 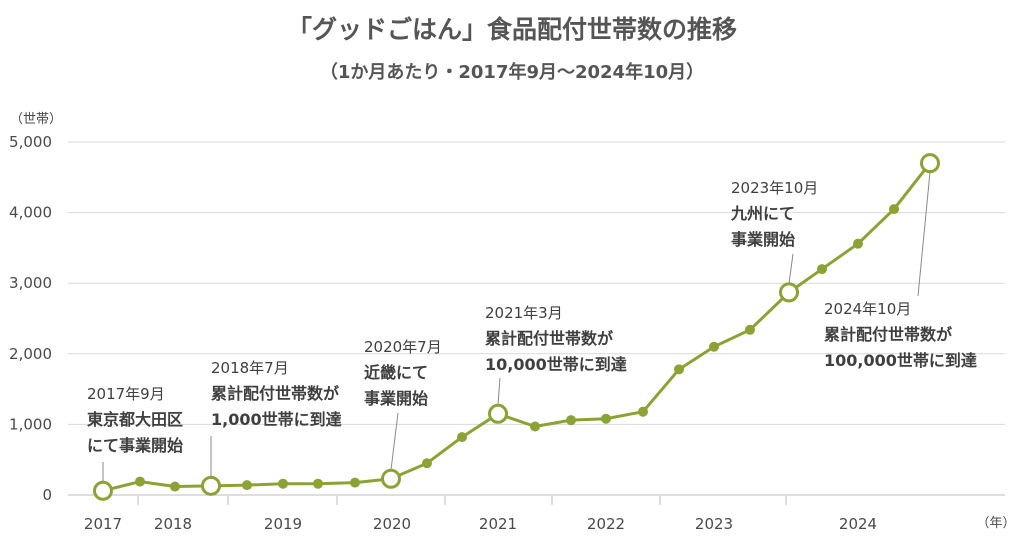 I want to click on y-tick-label: 1,000, so click(x=30, y=424).